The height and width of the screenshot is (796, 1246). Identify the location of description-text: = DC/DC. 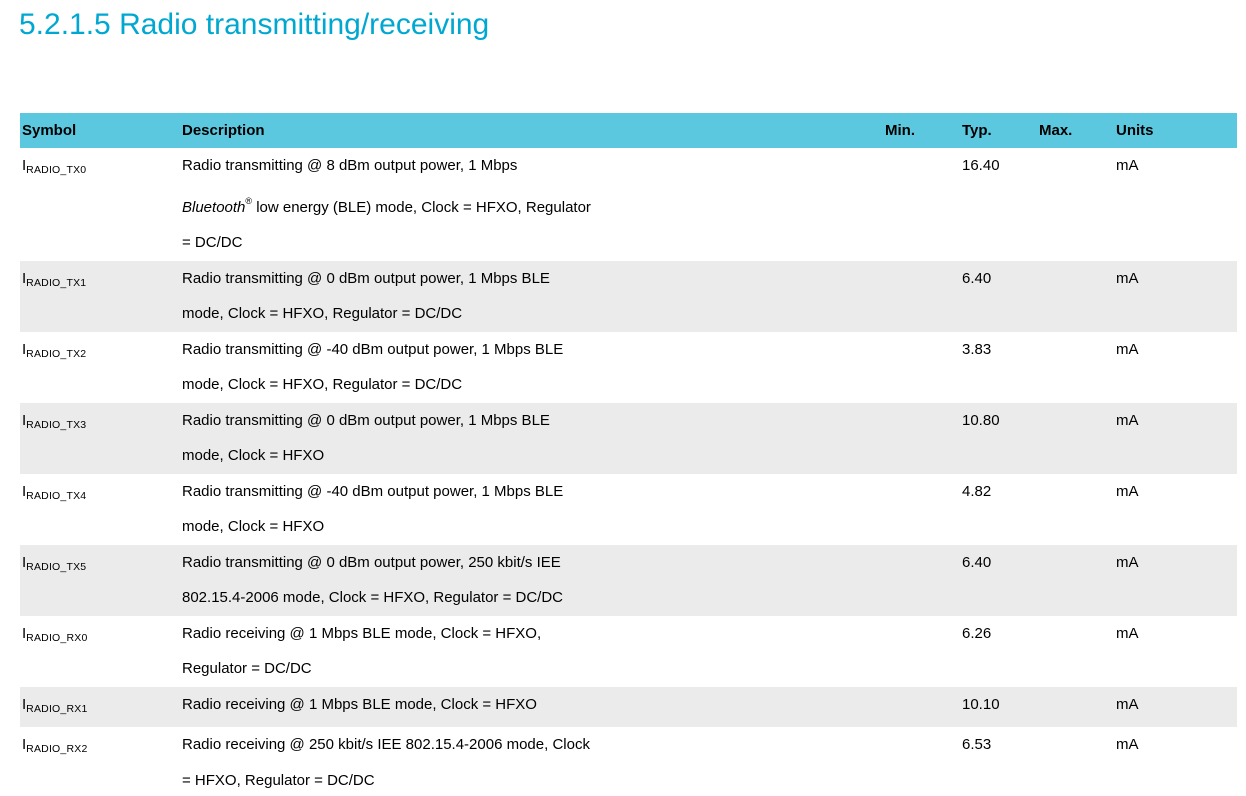
(212, 242).